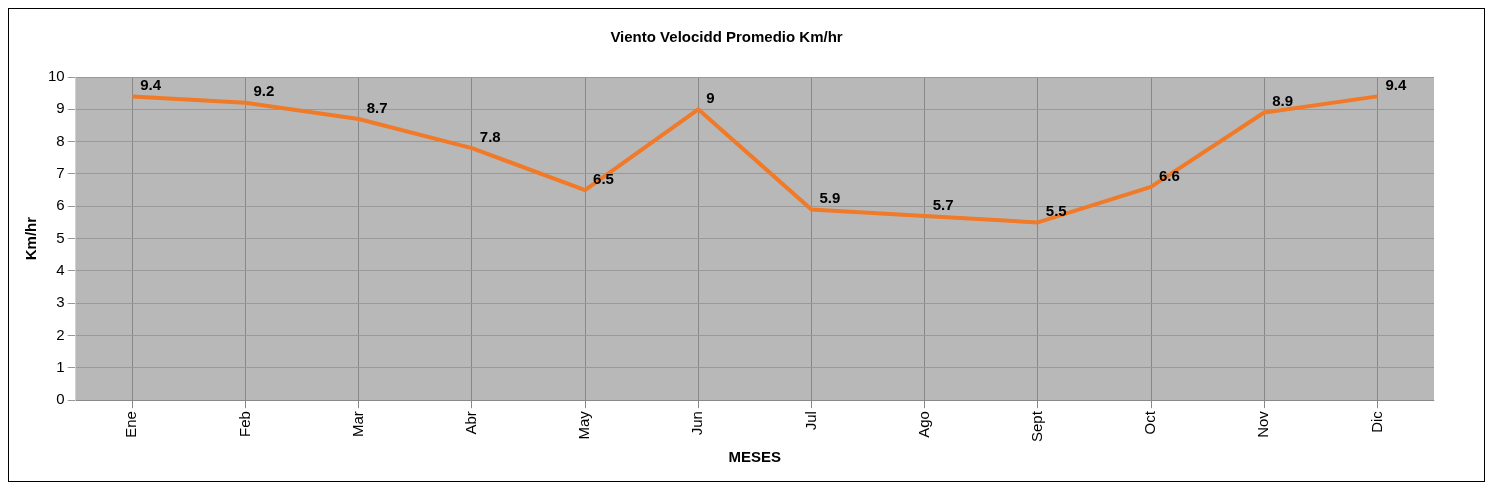  I want to click on x-tick-label: Jul, so click(810, 421).